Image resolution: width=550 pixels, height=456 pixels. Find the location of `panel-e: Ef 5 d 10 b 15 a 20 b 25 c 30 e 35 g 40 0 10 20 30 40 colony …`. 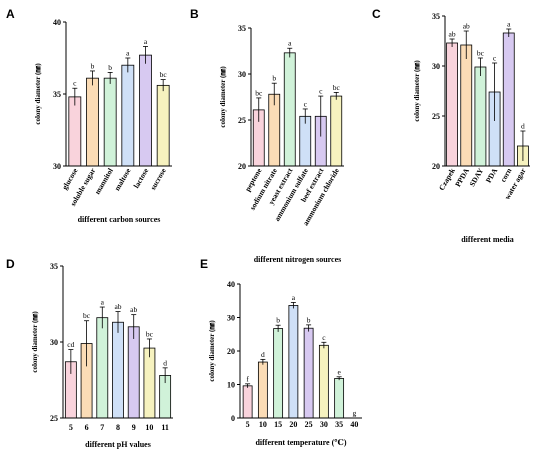

panel-e: Ef 5 d 10 b 15 a 20 b 25 c 30 e 35 g 40 0 10 20 30 40 colony … is located at coordinates (281, 352).